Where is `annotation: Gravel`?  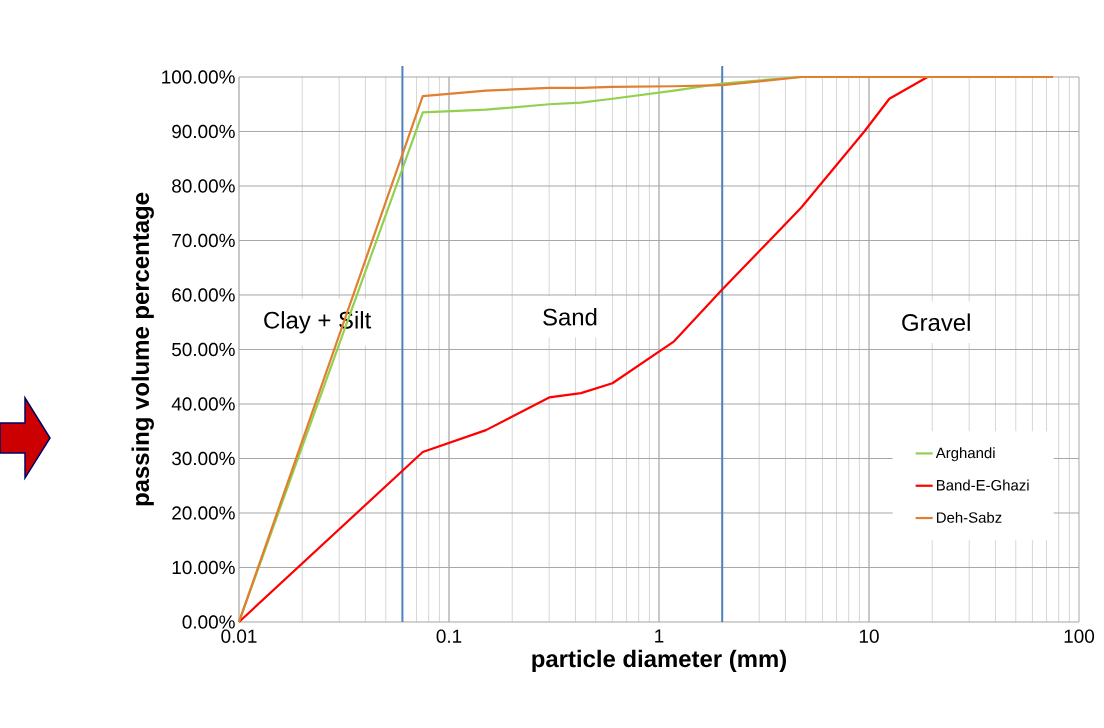
annotation: Gravel is located at coordinates (936, 322).